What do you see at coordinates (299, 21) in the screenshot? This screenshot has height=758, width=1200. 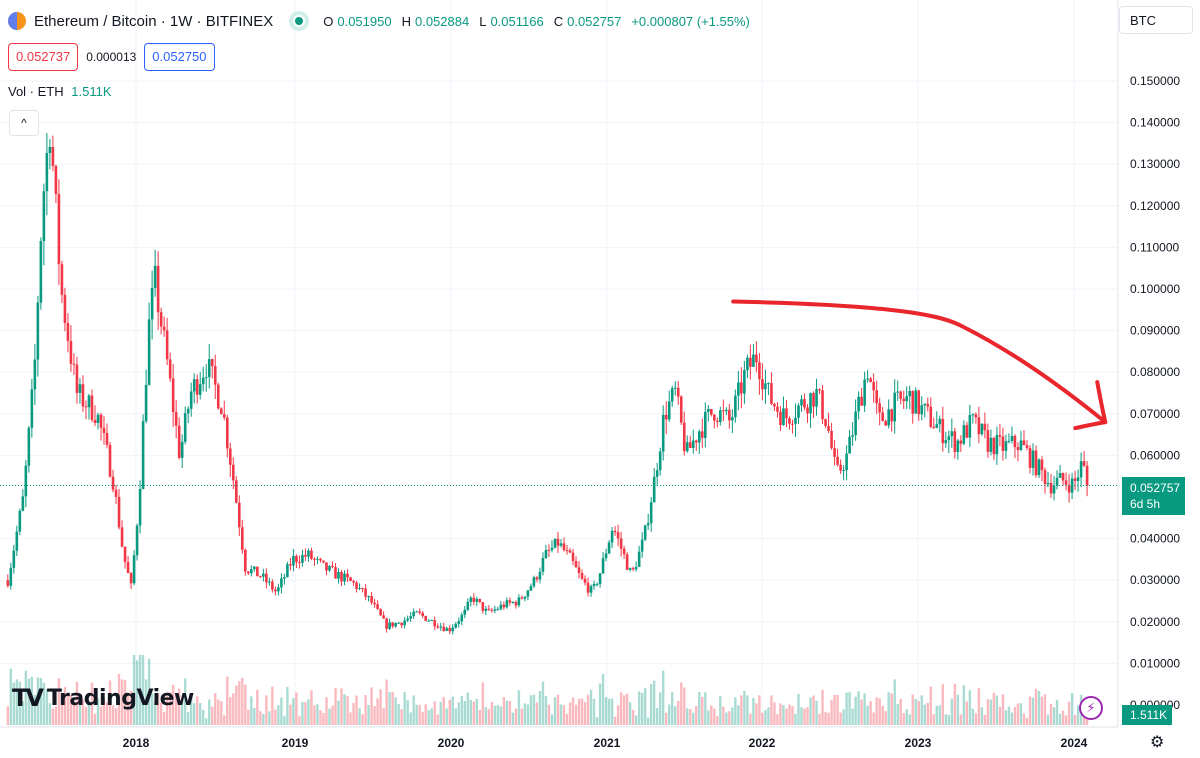 I see `market-status-icon` at bounding box center [299, 21].